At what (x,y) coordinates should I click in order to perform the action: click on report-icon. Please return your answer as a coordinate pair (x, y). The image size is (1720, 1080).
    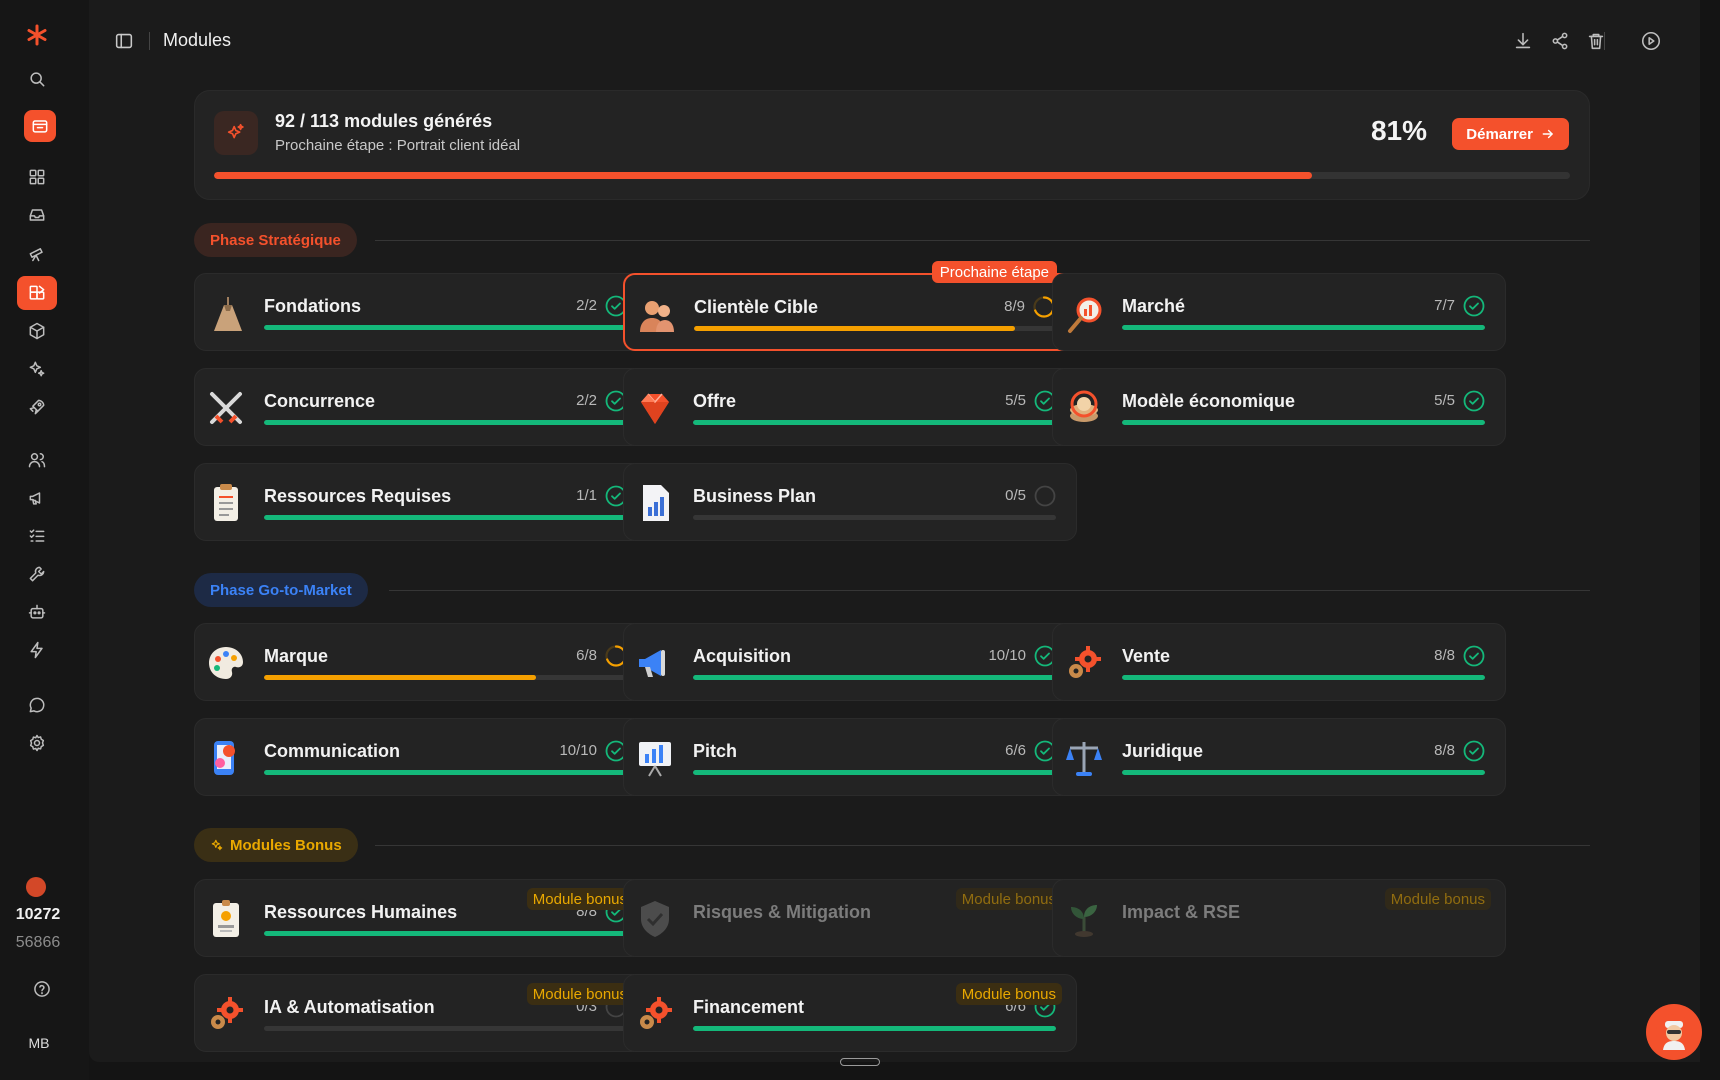
    Looking at the image, I should click on (655, 503).